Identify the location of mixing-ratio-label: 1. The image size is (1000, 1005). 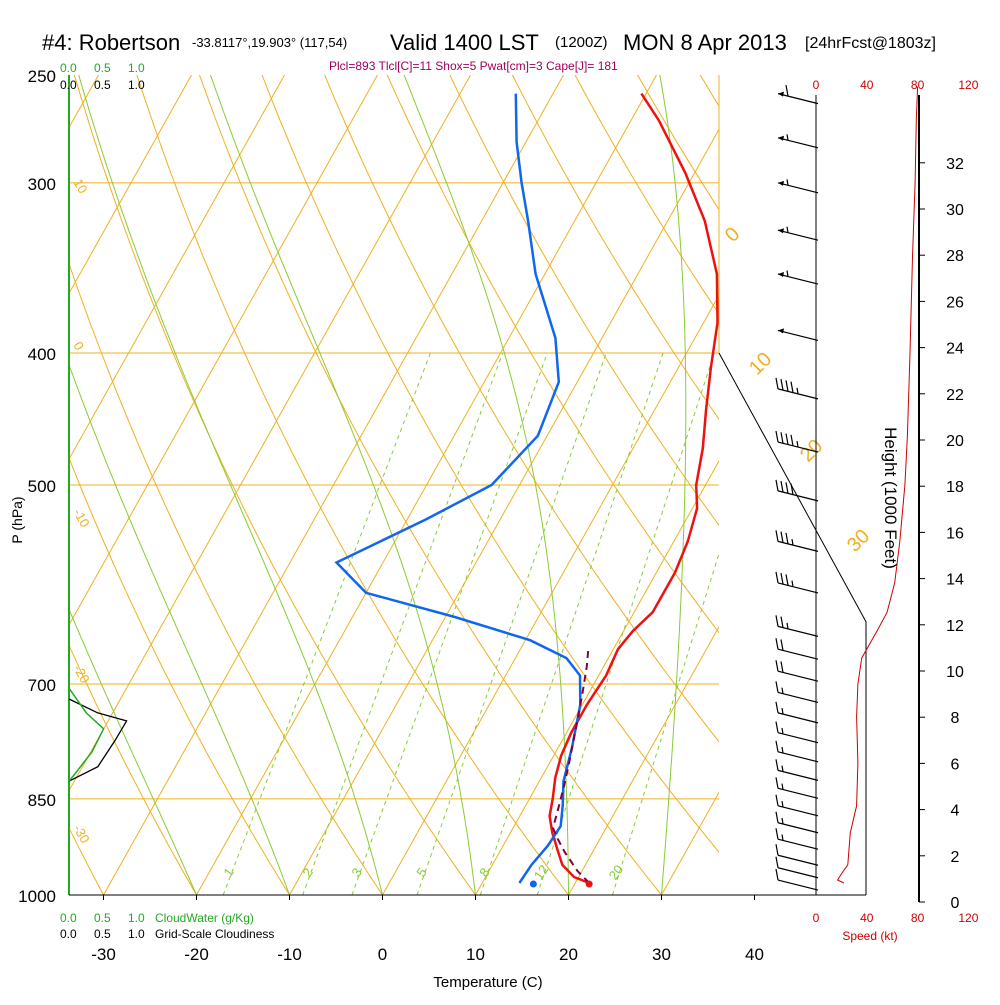
(228, 872).